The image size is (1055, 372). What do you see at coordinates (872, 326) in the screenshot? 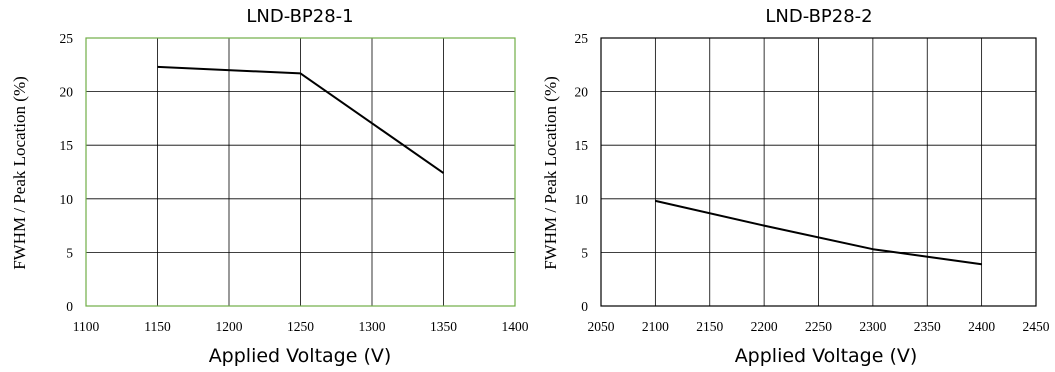
I see `x-tick-label: 2300` at bounding box center [872, 326].